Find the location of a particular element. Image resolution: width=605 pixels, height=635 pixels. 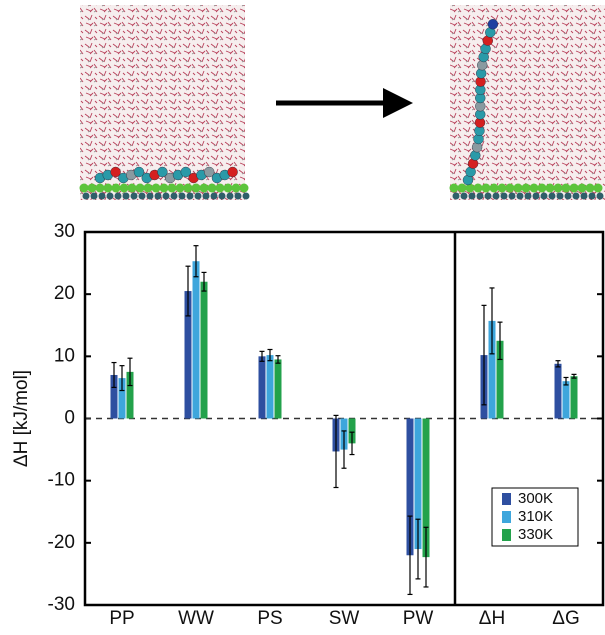

x-tick-label: PP is located at coordinates (121, 618).